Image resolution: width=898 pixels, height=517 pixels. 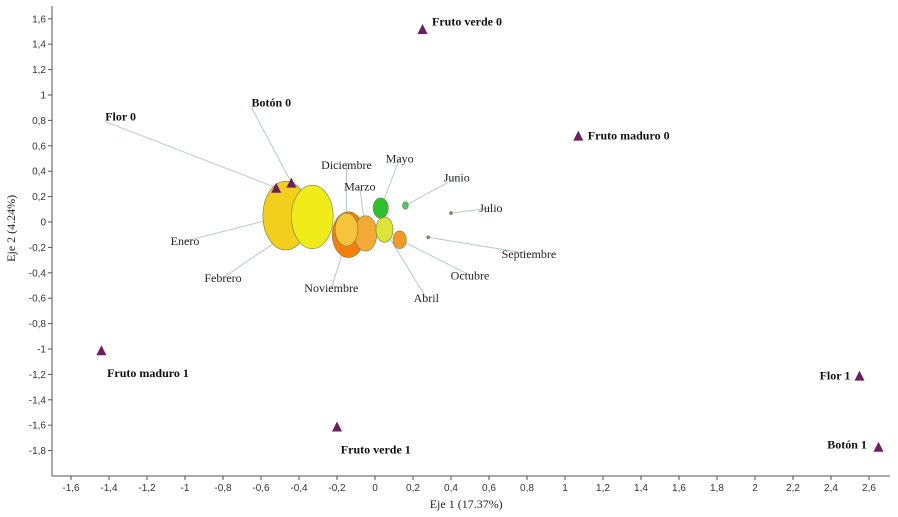 What do you see at coordinates (359, 186) in the screenshot?
I see `label-marzo: Marzo` at bounding box center [359, 186].